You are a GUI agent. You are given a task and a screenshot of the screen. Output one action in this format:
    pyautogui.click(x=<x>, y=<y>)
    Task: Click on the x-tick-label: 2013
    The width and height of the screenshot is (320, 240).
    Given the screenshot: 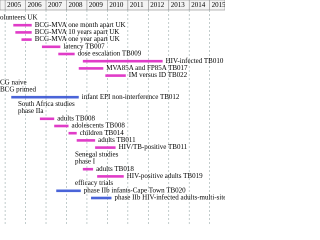 What is the action you would take?
    pyautogui.click(x=178, y=5)
    